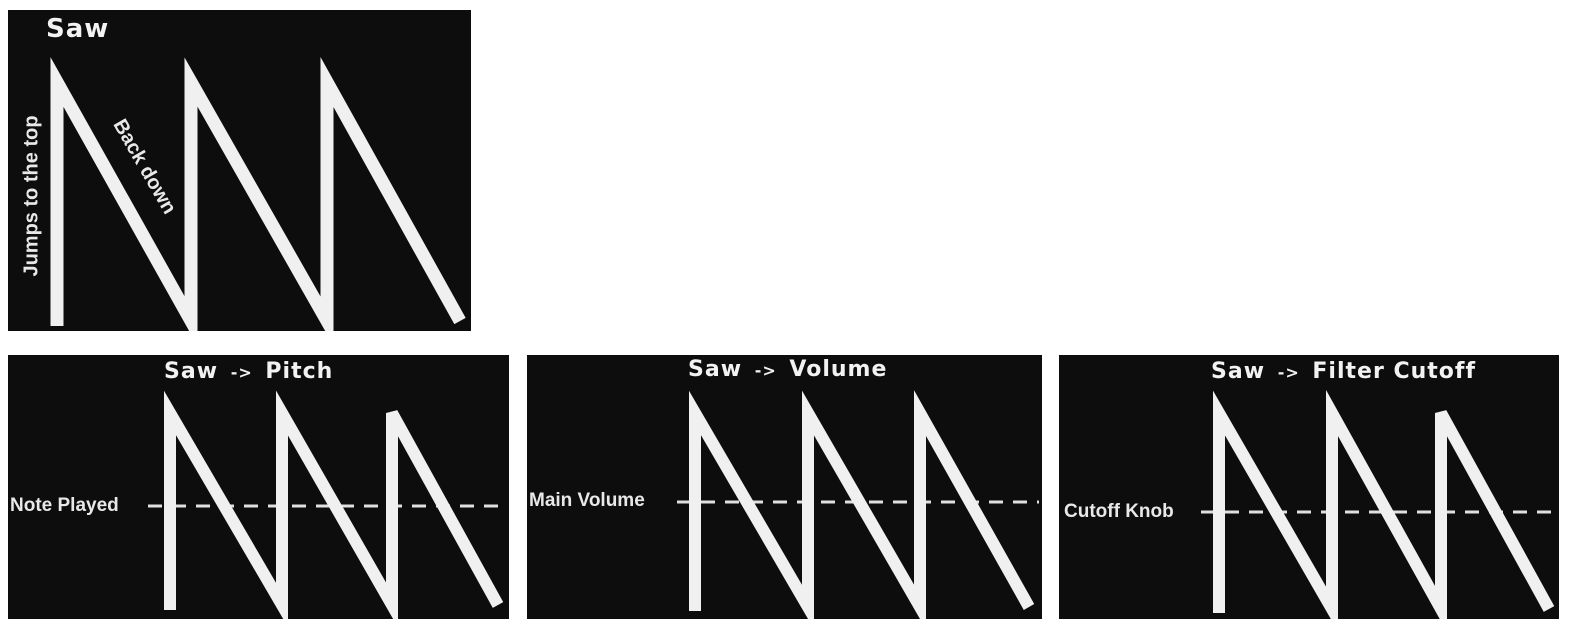 The image size is (1571, 626). Describe the element at coordinates (78, 29) in the screenshot. I see `saw-panel-title: Saw` at that location.